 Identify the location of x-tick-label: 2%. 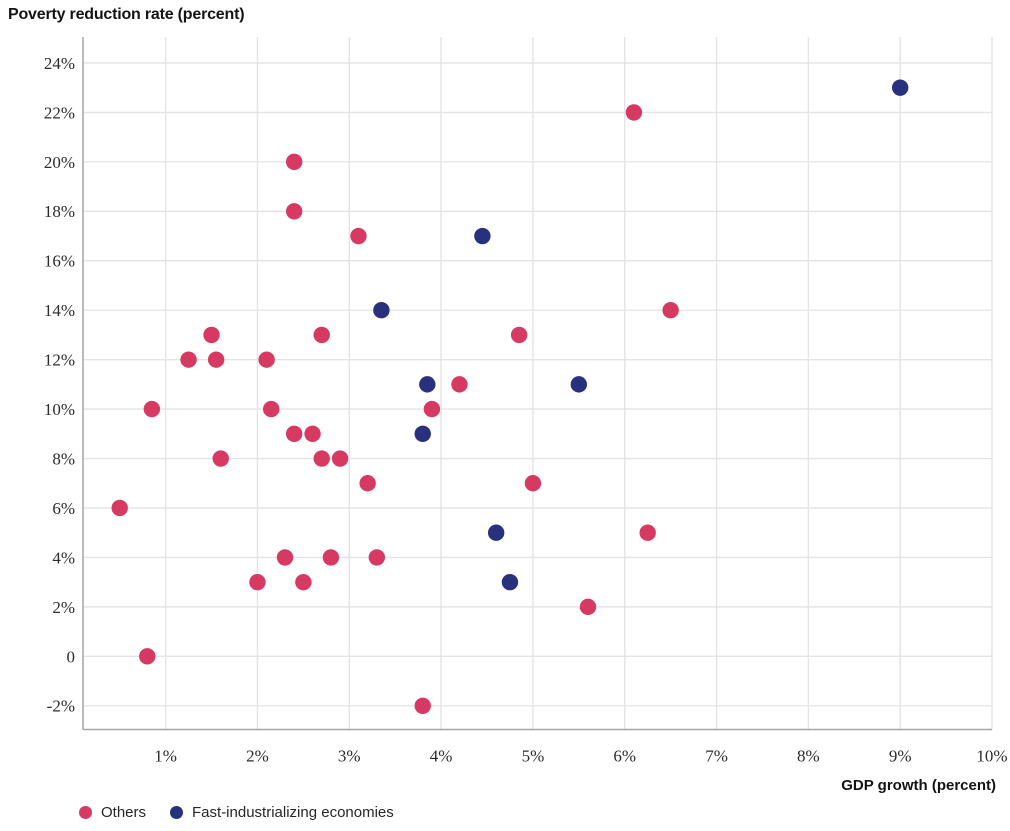
(257, 755).